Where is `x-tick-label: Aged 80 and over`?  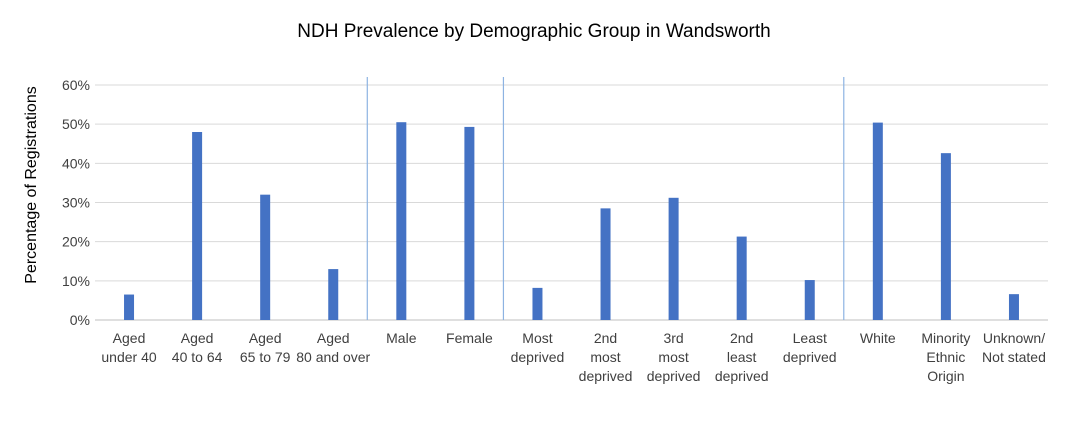 x-tick-label: Aged 80 and over is located at coordinates (333, 347).